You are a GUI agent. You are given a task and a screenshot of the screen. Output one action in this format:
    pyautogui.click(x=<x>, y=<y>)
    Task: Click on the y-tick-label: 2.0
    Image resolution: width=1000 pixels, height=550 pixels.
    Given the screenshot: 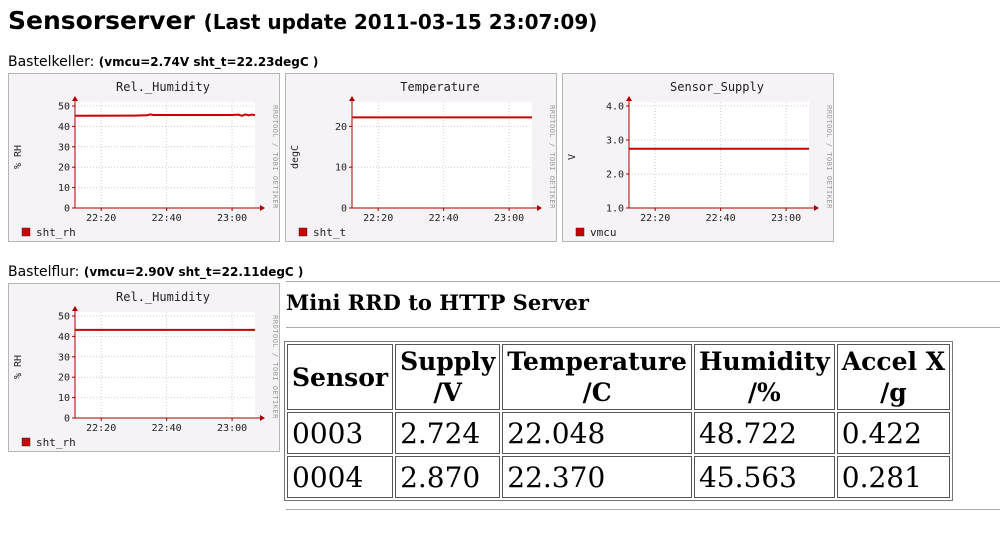 What is the action you would take?
    pyautogui.click(x=615, y=175)
    